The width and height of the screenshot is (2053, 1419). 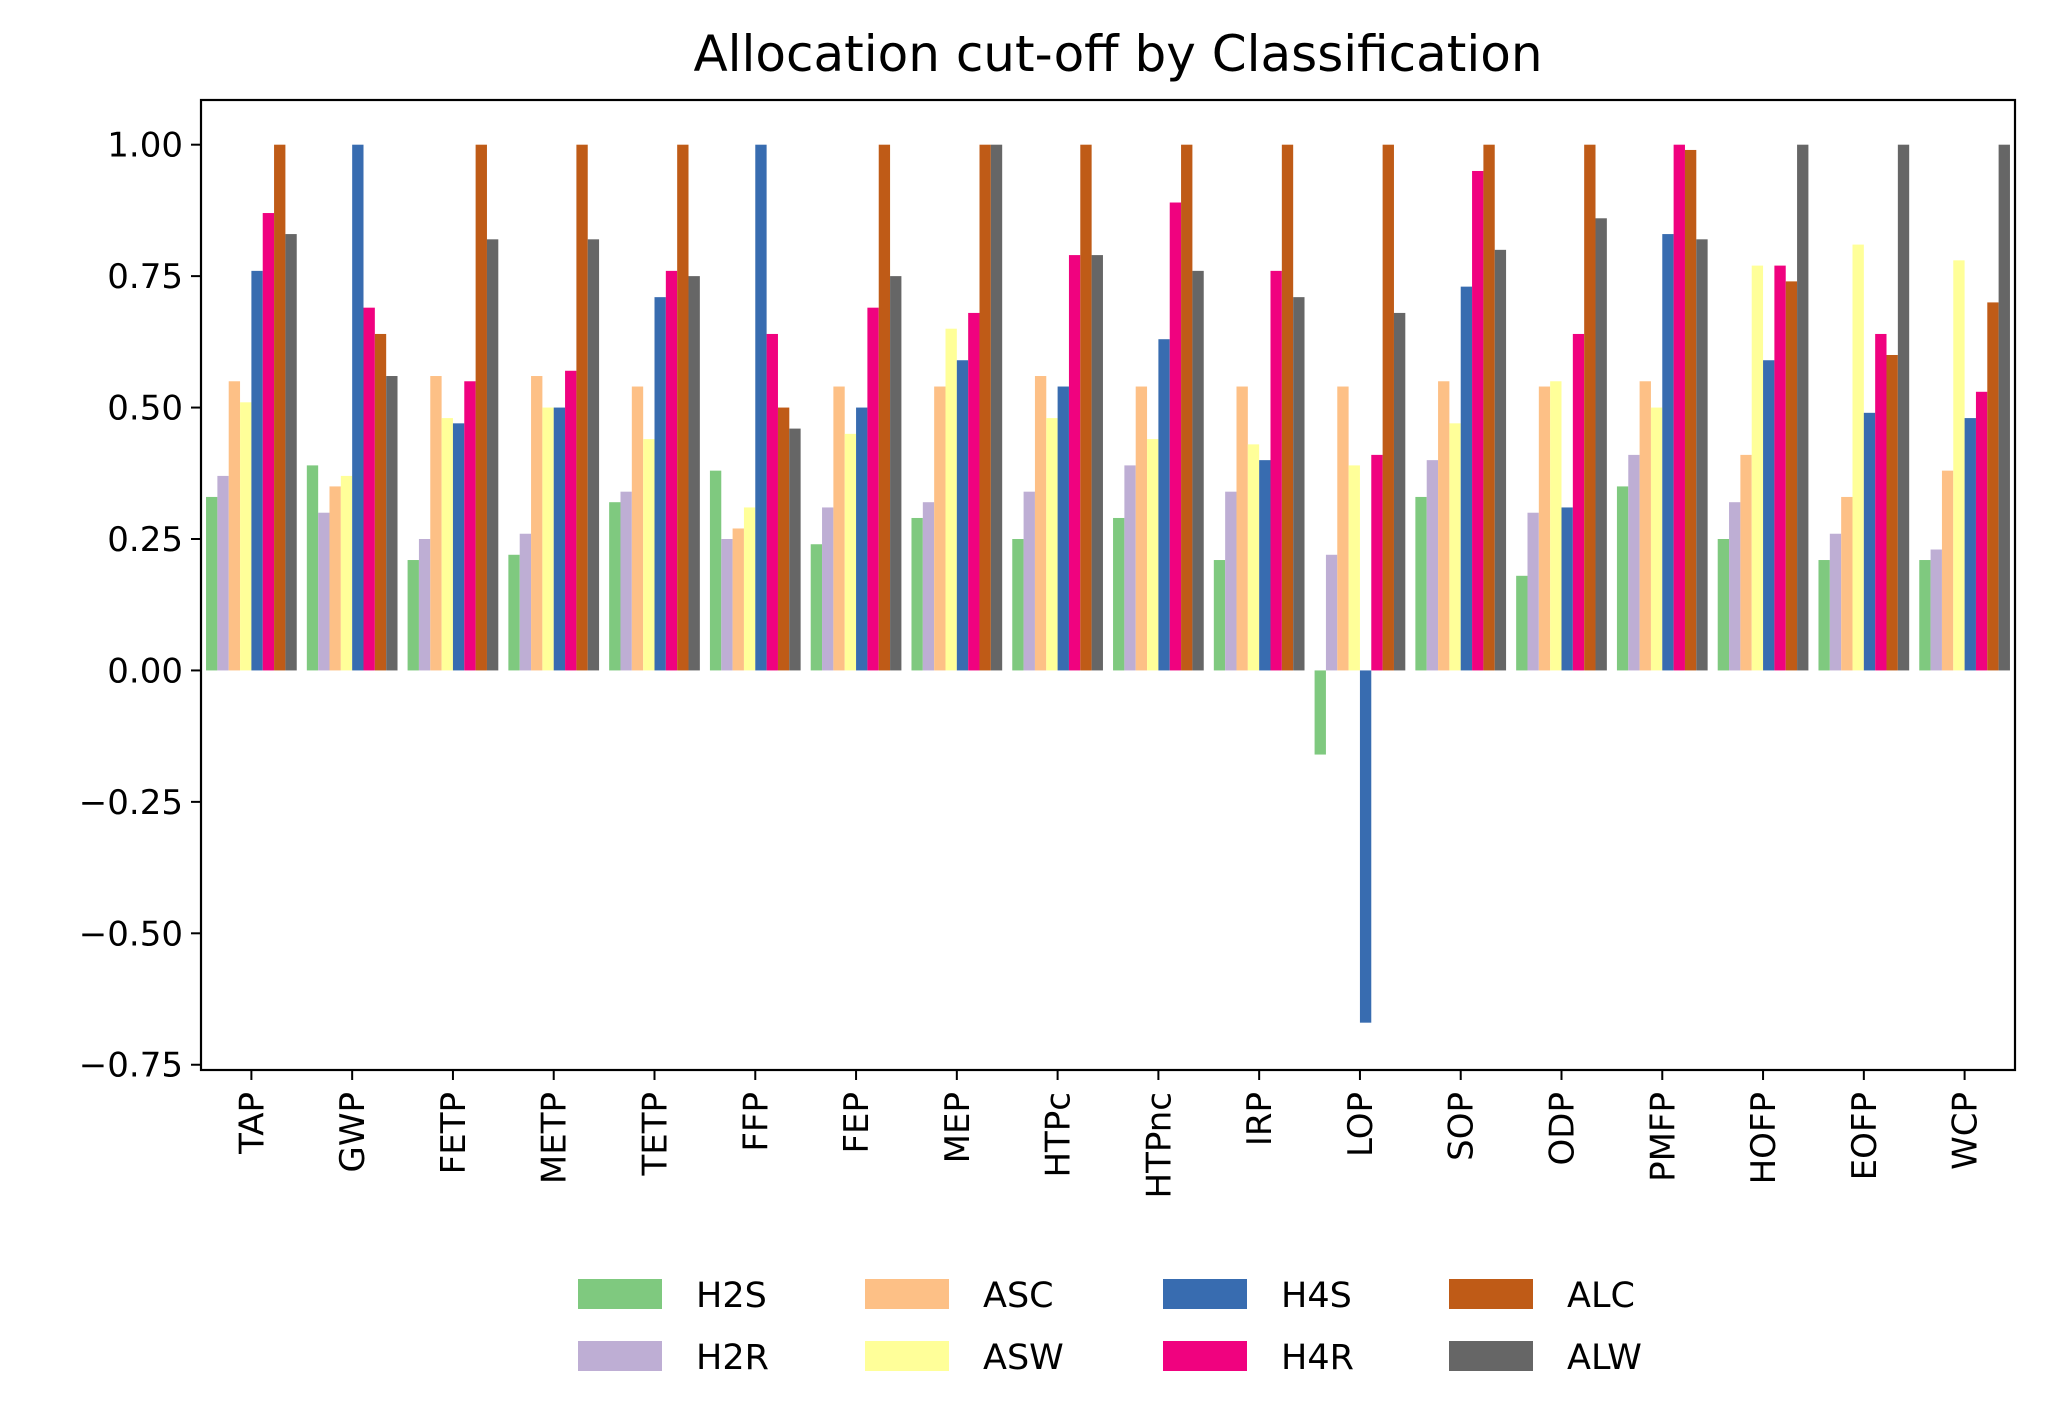 I want to click on bar-ALC-FETP, so click(x=481, y=407).